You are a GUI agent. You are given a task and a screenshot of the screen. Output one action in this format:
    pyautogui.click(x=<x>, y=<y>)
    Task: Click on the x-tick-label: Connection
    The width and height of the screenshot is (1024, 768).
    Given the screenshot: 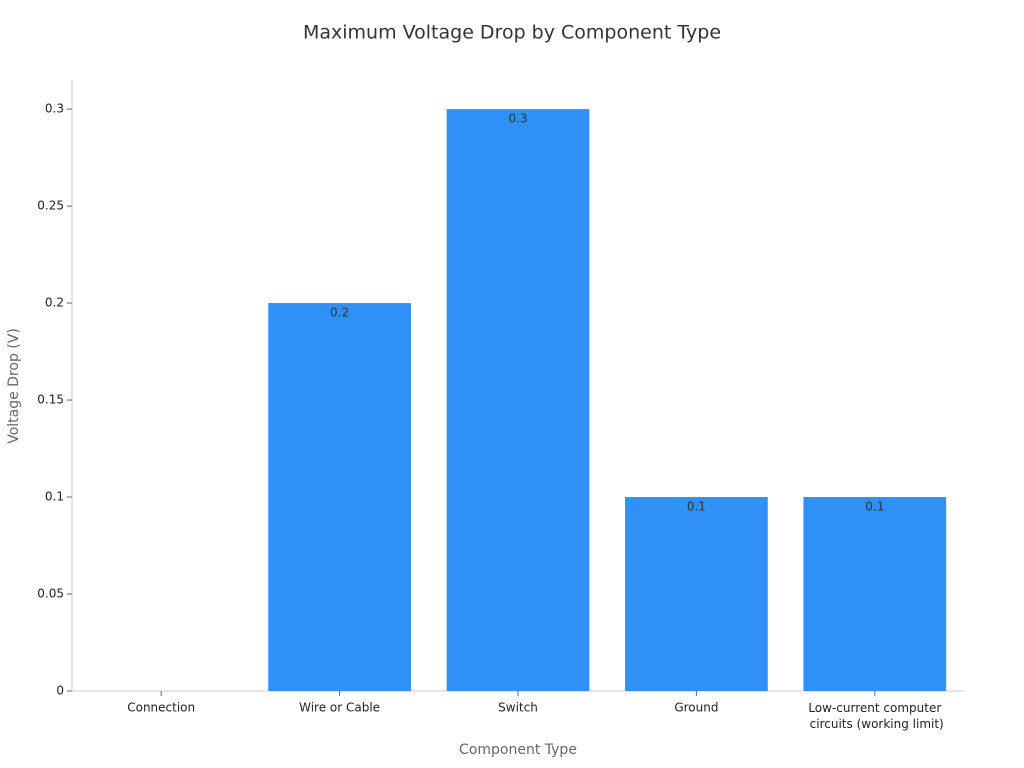 What is the action you would take?
    pyautogui.click(x=161, y=708)
    